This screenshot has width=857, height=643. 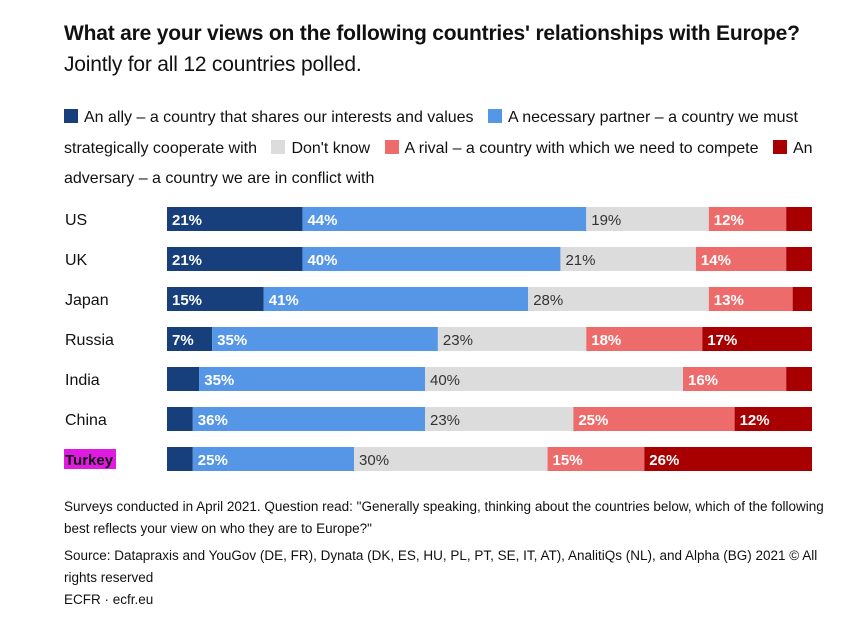 I want to click on data-label-turkey-series-1: 25%, so click(x=213, y=460).